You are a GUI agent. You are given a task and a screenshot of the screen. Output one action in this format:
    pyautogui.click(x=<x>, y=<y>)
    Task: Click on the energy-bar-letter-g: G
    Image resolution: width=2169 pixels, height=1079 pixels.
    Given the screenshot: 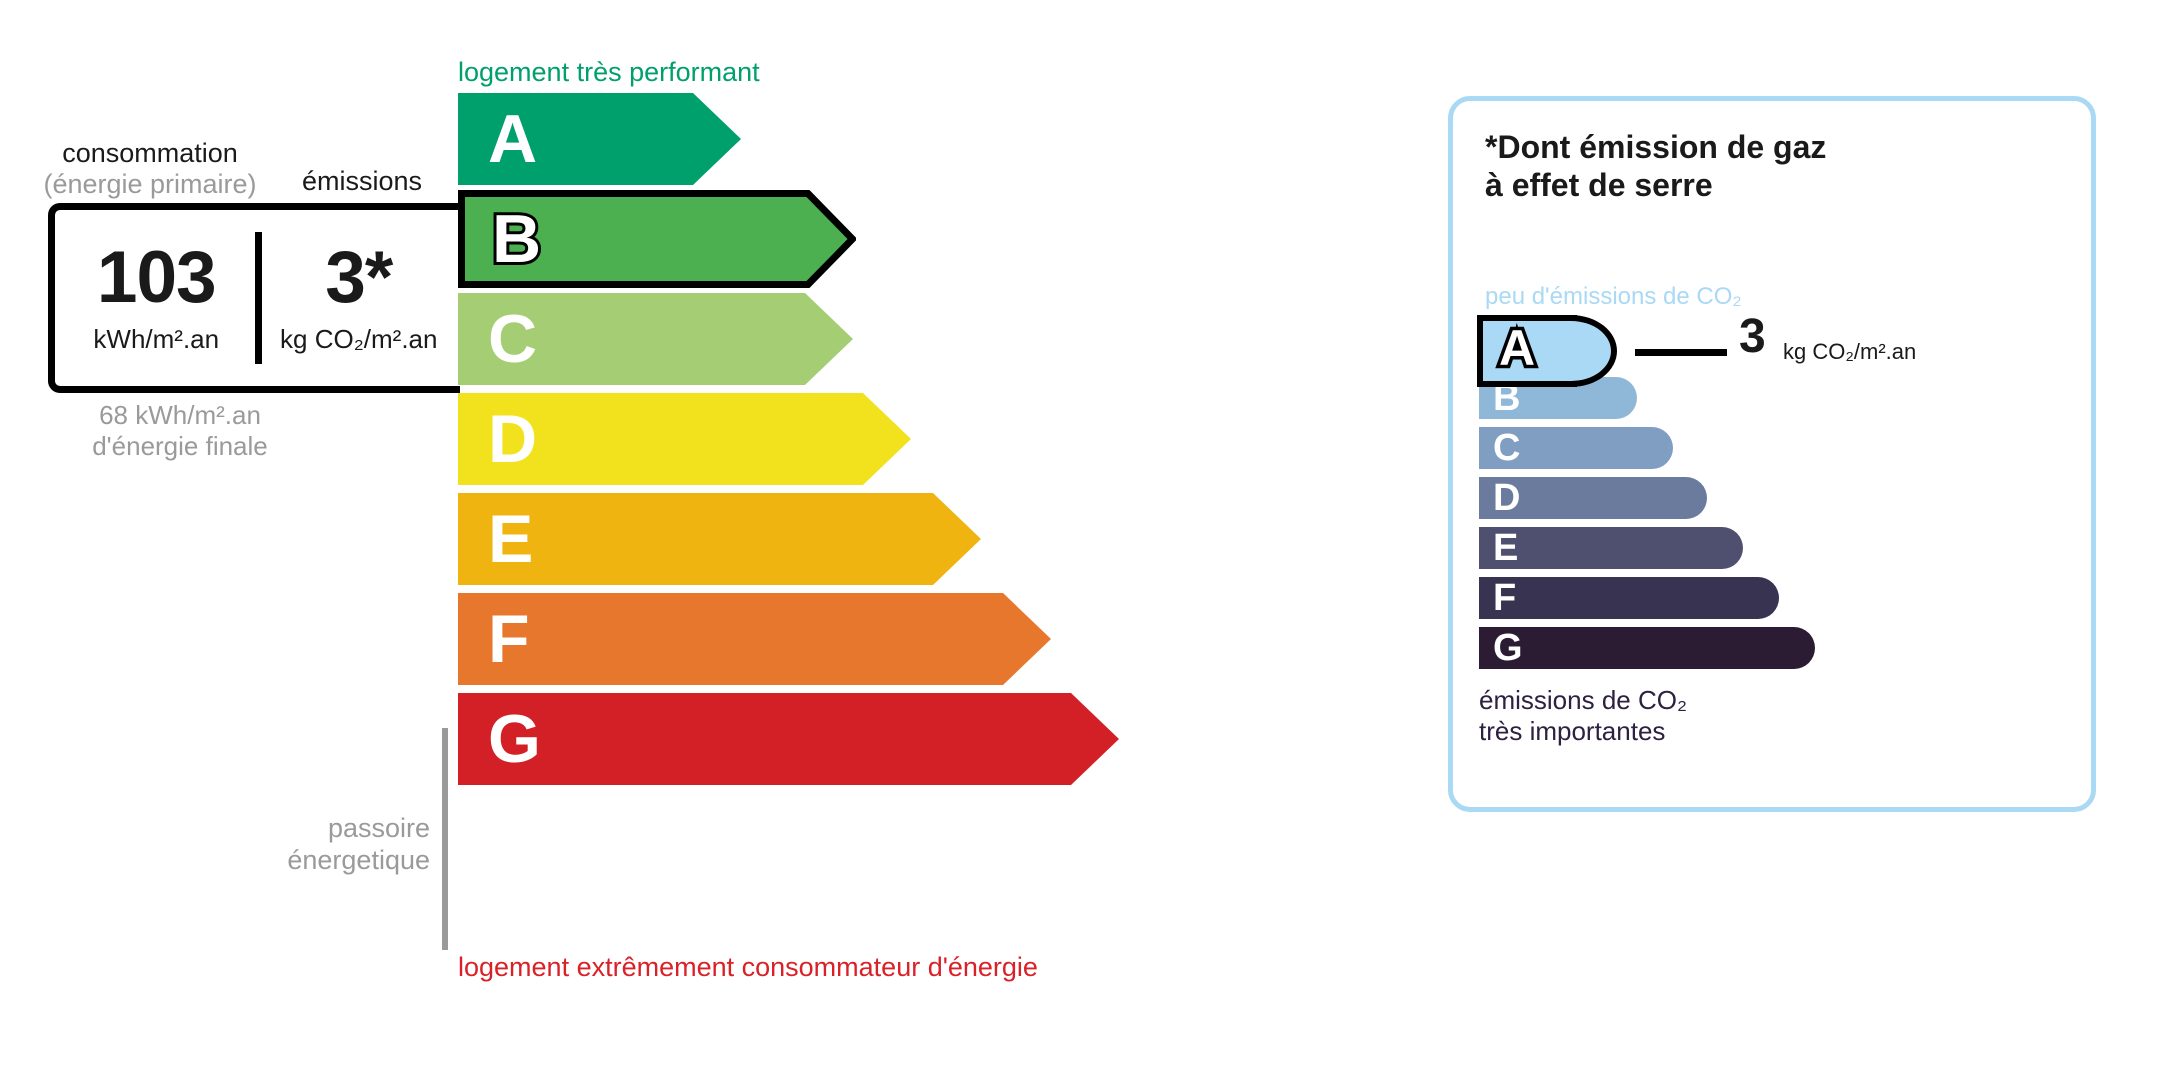 What is the action you would take?
    pyautogui.click(x=514, y=739)
    